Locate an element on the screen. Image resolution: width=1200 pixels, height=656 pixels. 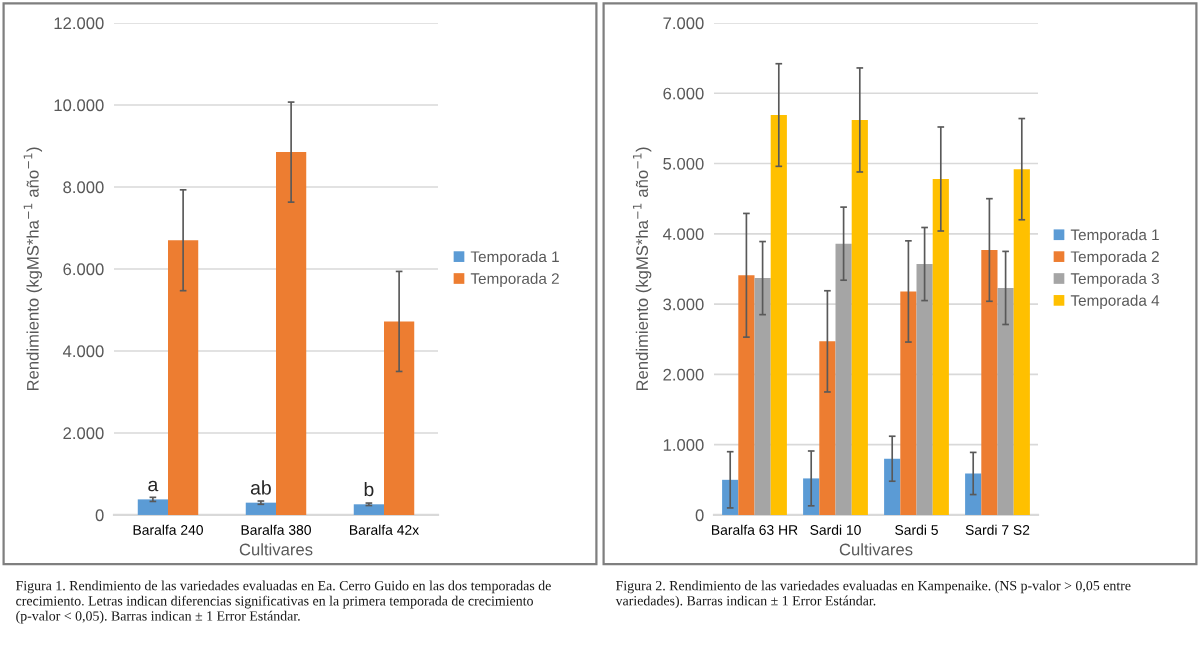
y-tick-label: 8.000 is located at coordinates (83, 187).